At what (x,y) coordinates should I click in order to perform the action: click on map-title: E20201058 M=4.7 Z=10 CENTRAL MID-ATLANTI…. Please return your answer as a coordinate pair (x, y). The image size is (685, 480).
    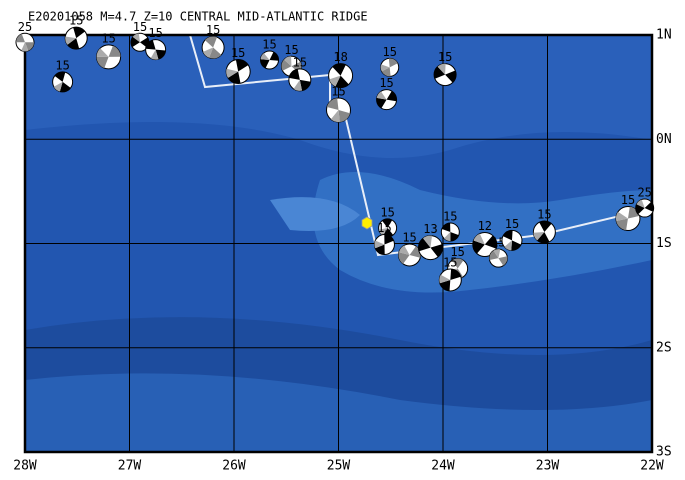
    Looking at the image, I should click on (198, 17).